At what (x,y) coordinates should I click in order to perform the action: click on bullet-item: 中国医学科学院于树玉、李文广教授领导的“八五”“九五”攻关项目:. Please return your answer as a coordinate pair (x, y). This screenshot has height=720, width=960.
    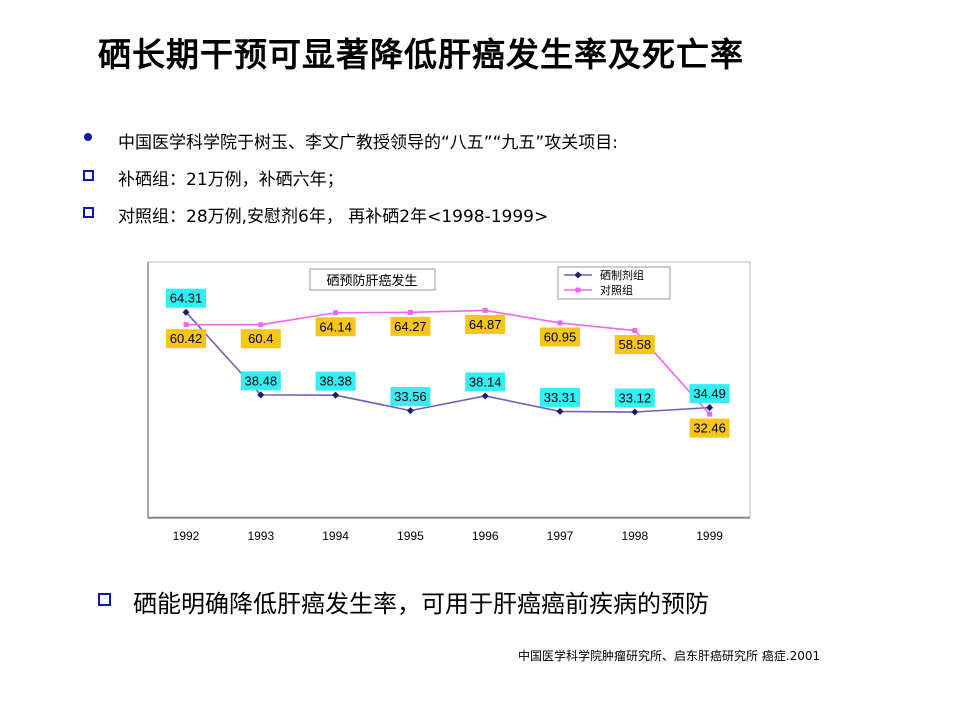
    Looking at the image, I should click on (350, 146).